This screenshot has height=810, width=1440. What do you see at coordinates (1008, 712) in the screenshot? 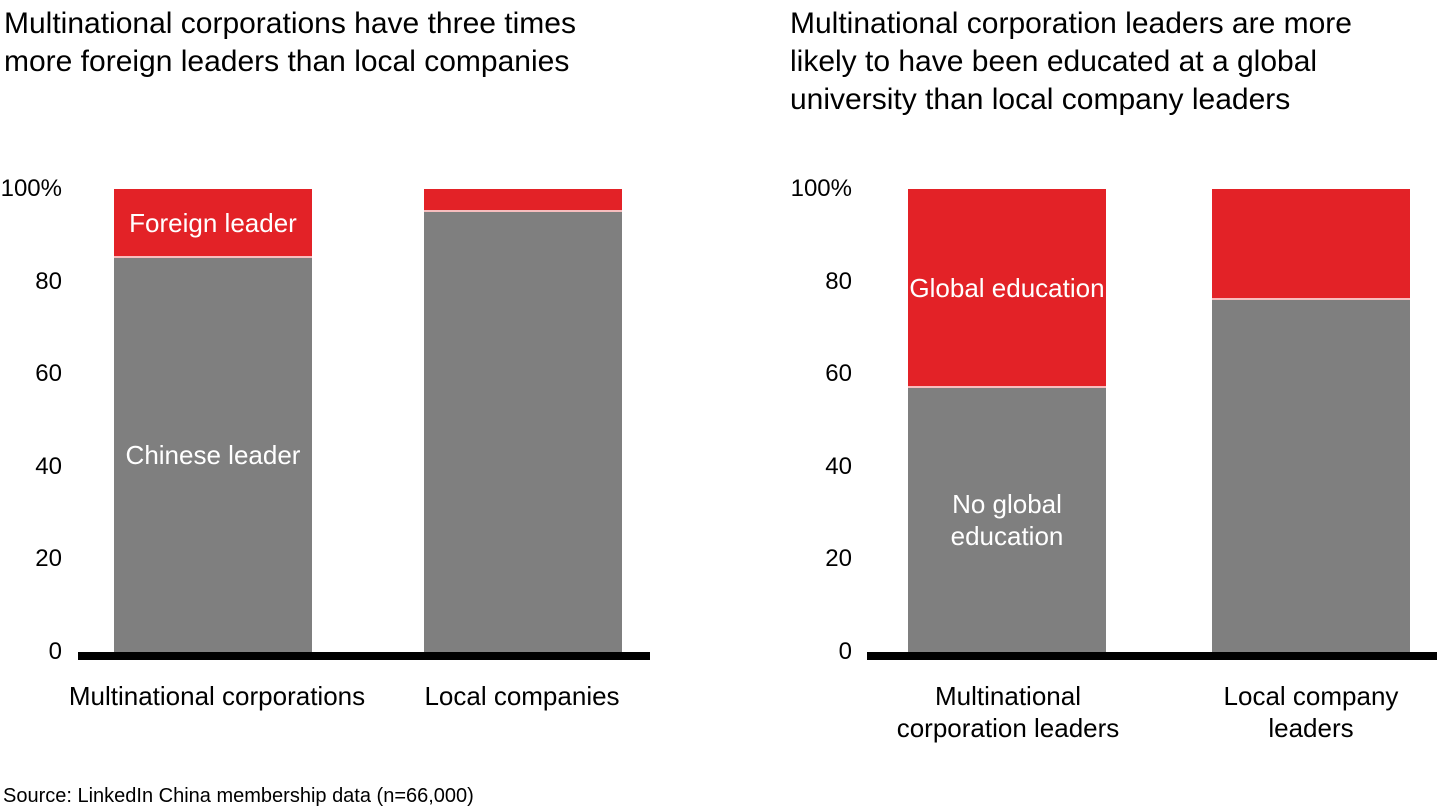
I see `category-label-multinational-corporation-leaders: Multinational corporation leaders` at bounding box center [1008, 712].